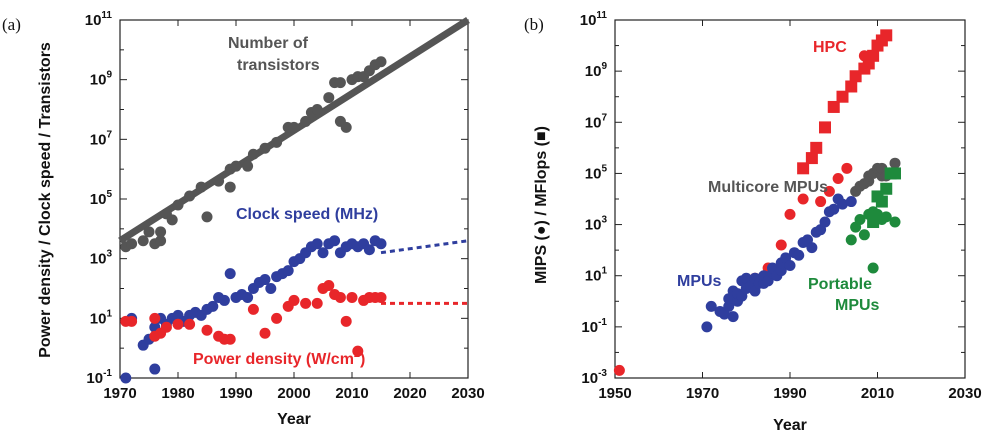  Describe the element at coordinates (541, 182) in the screenshot. I see `panel-b-y-axis-title-mid: ) / MFlops (` at that location.